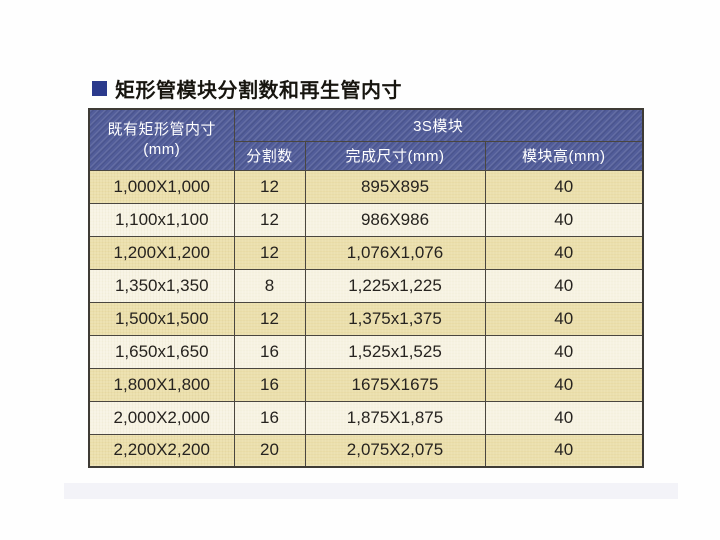 The image size is (720, 540). What do you see at coordinates (395, 252) in the screenshot?
I see `cell-finished: 1,076X1,076` at bounding box center [395, 252].